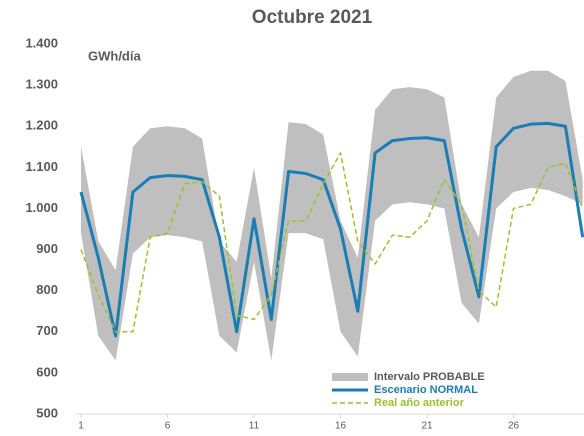 The image size is (584, 436). What do you see at coordinates (341, 426) in the screenshot?
I see `x-tick-label: 16` at bounding box center [341, 426].